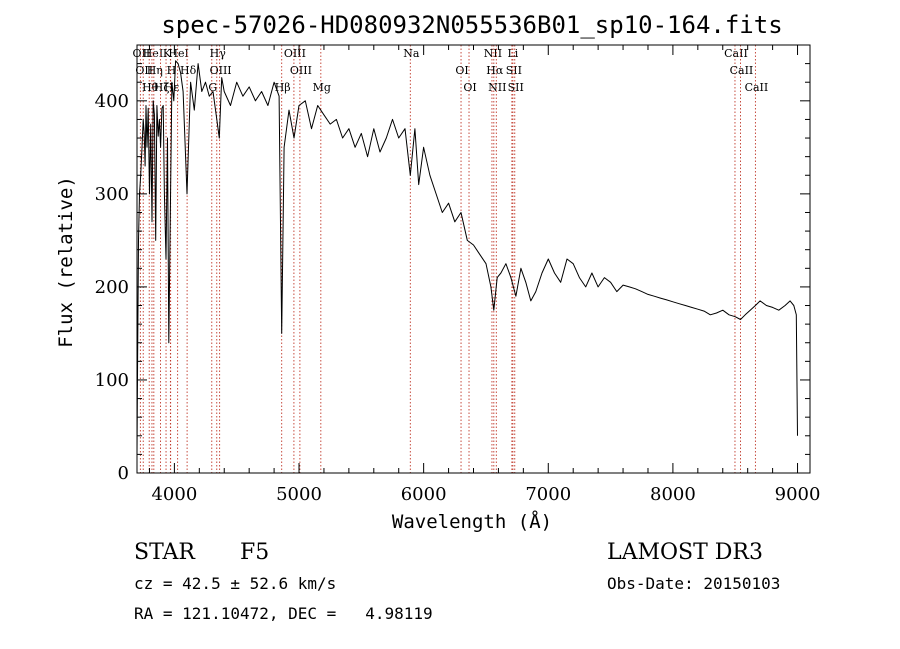 The width and height of the screenshot is (900, 649). I want to click on y-axis-label: Flux (relative), so click(66, 262).